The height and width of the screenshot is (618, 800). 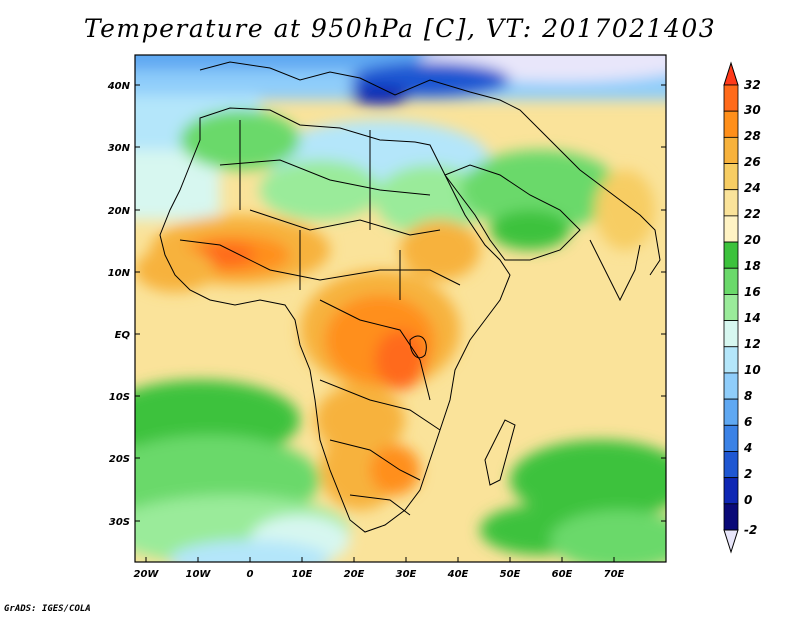 I want to click on lat-label: 30S, so click(x=119, y=522).